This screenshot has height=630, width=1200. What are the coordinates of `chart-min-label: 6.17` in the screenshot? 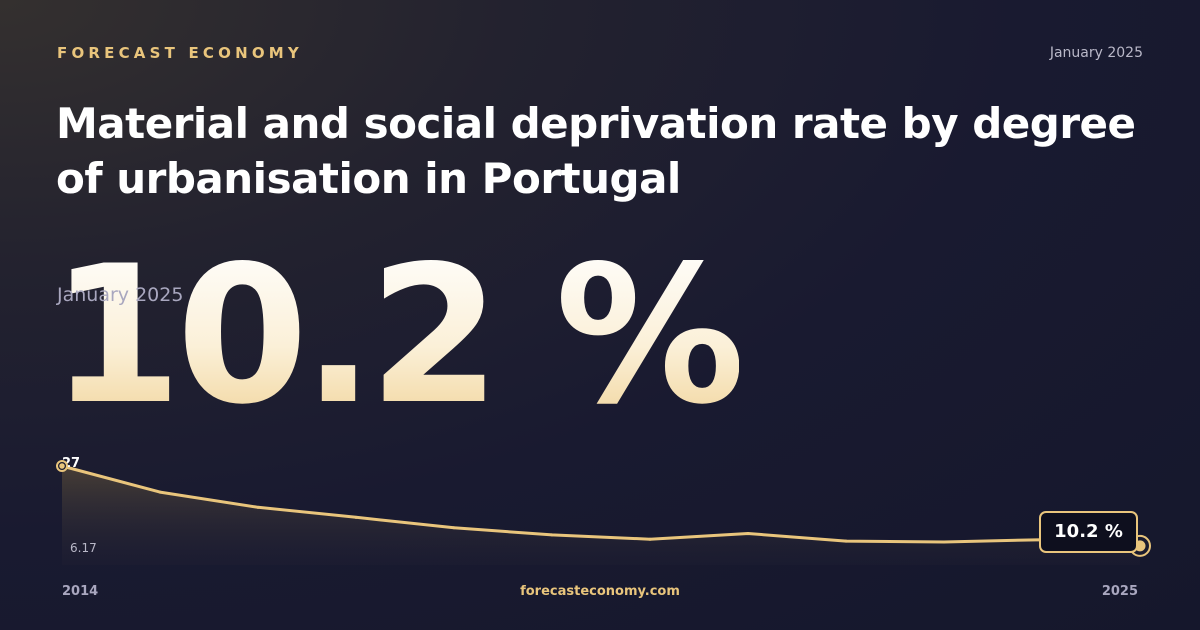 It's located at (83, 548).